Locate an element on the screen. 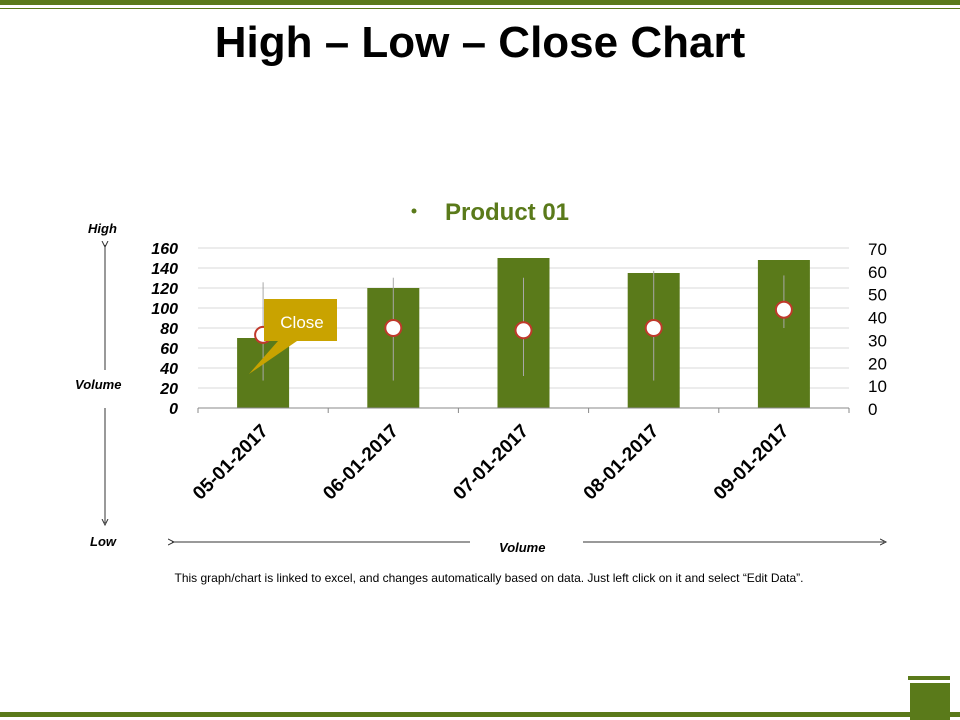  volume-left-label: Volume is located at coordinates (98, 384).